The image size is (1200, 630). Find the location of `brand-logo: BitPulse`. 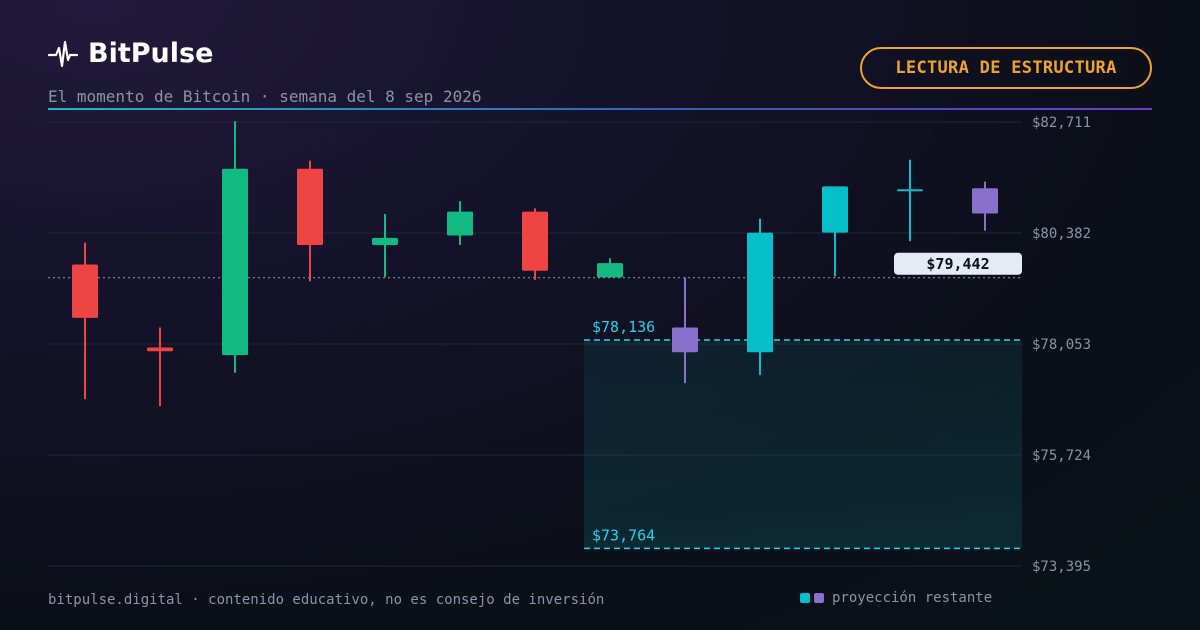

brand-logo: BitPulse is located at coordinates (130, 53).